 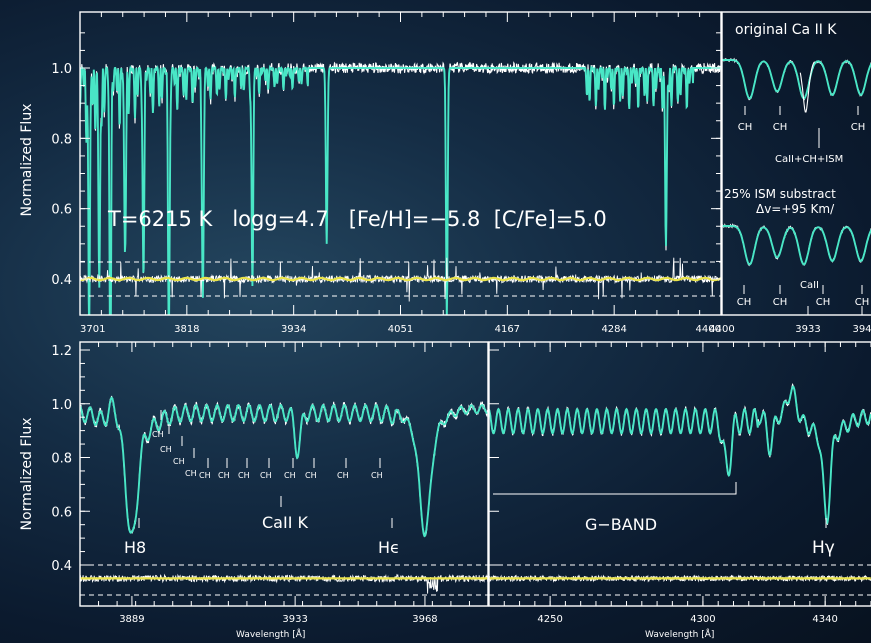 I want to click on g-band-bracket, so click(x=615, y=488).